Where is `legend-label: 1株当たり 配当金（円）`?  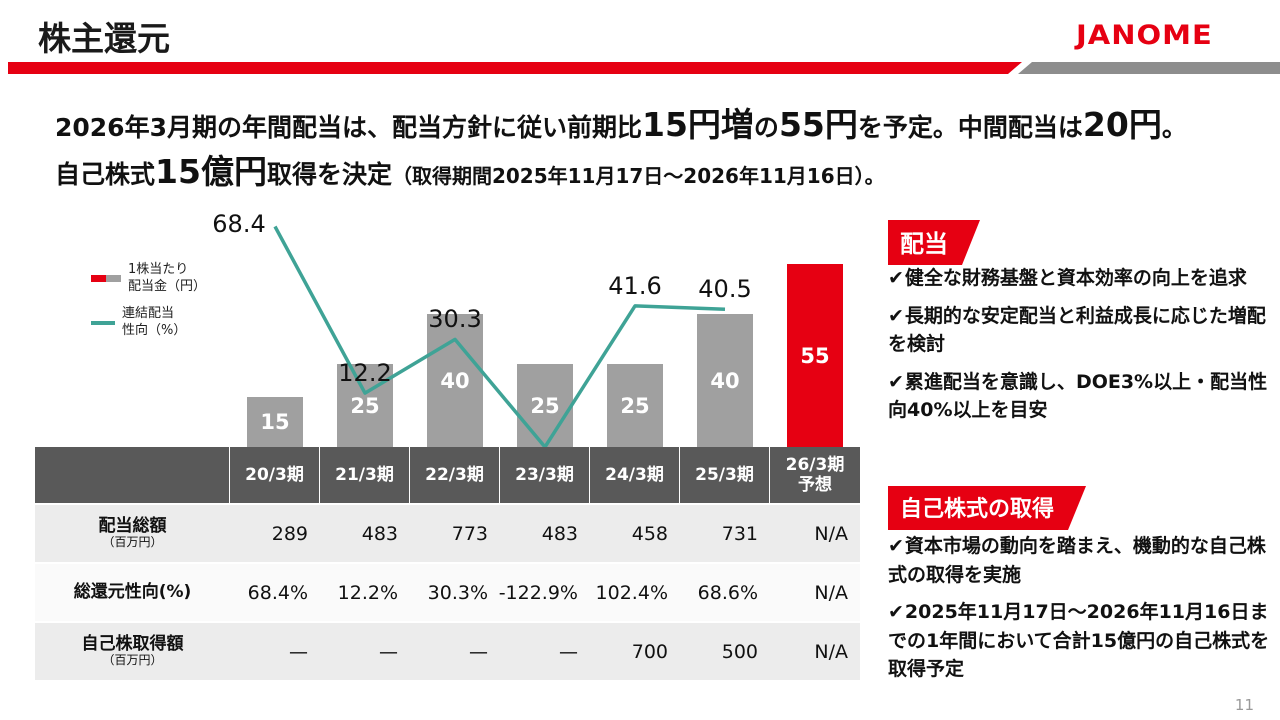
legend-label: 1株当たり 配当金（円） is located at coordinates (167, 278).